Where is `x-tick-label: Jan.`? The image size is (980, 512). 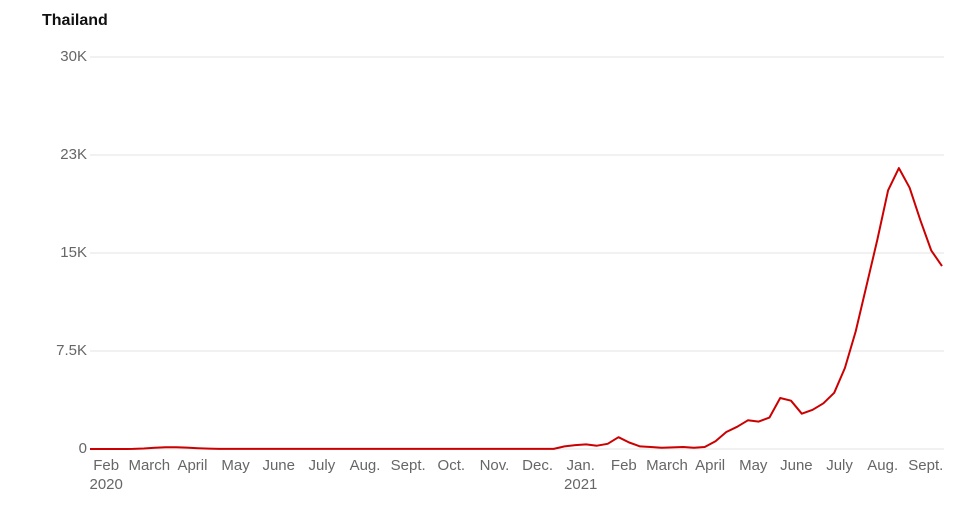 x-tick-label: Jan. is located at coordinates (581, 465).